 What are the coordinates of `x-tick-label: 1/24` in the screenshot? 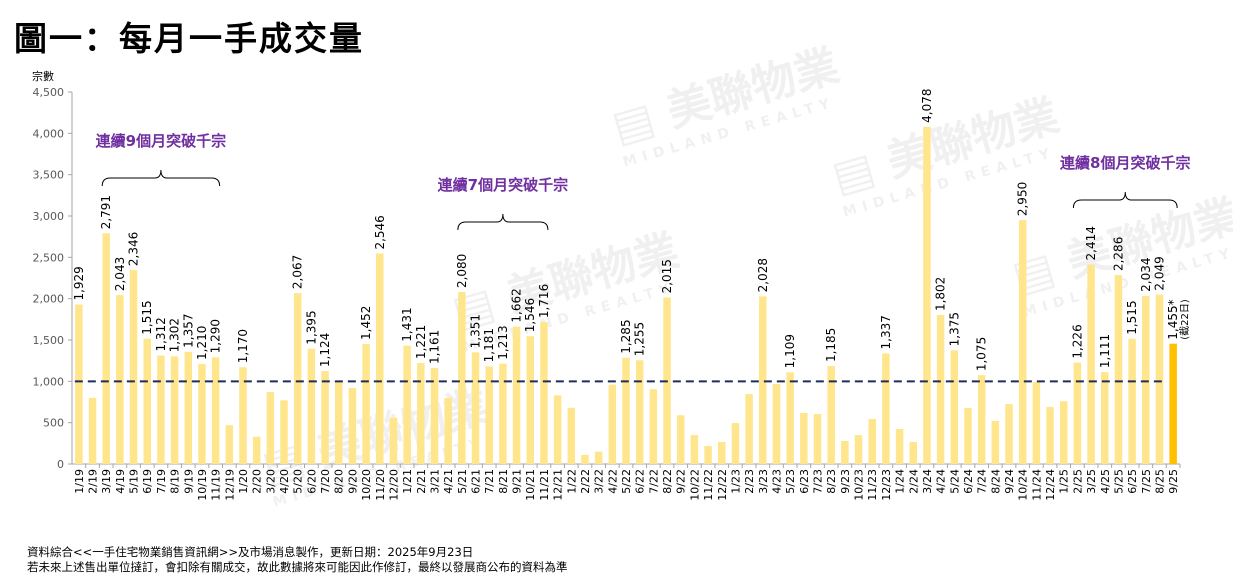 It's located at (900, 481).